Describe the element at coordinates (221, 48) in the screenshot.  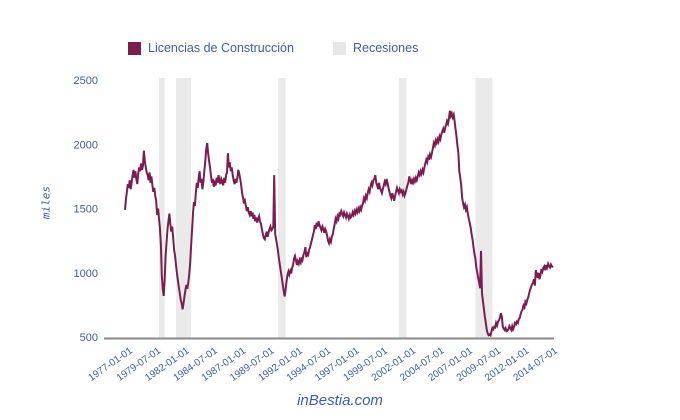
I see `legend-permits-label: Licencias de Construcción` at that location.